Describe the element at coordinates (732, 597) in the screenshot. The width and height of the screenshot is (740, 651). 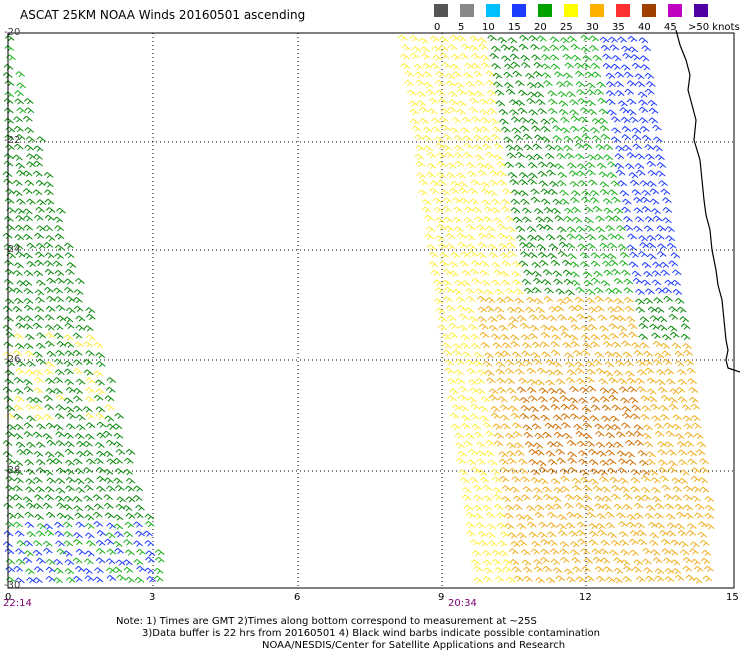
I see `lon-label: 15` at that location.